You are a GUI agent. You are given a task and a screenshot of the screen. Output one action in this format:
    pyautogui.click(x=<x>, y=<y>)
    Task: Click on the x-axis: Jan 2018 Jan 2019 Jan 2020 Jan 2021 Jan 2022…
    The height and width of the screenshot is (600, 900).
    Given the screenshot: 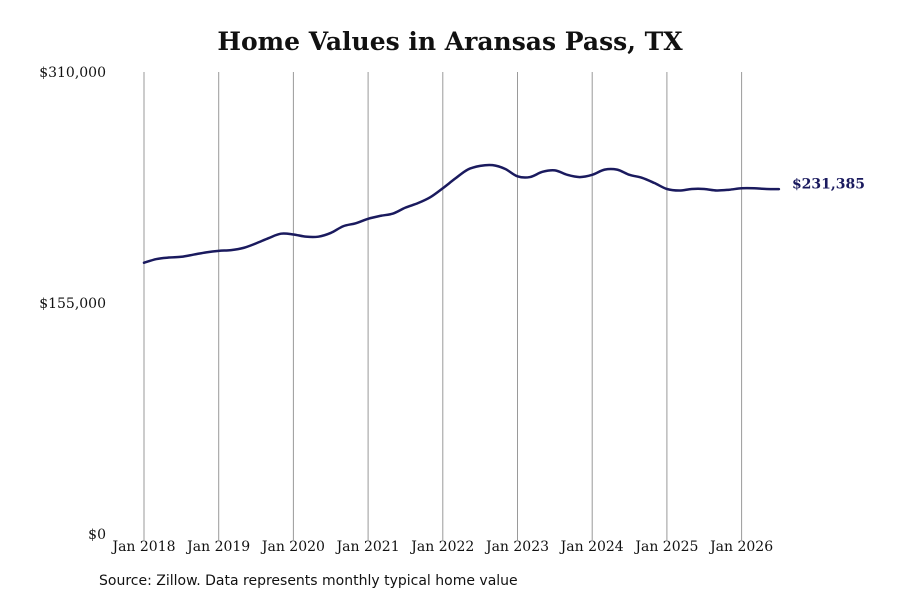 What is the action you would take?
    pyautogui.click(x=441, y=547)
    